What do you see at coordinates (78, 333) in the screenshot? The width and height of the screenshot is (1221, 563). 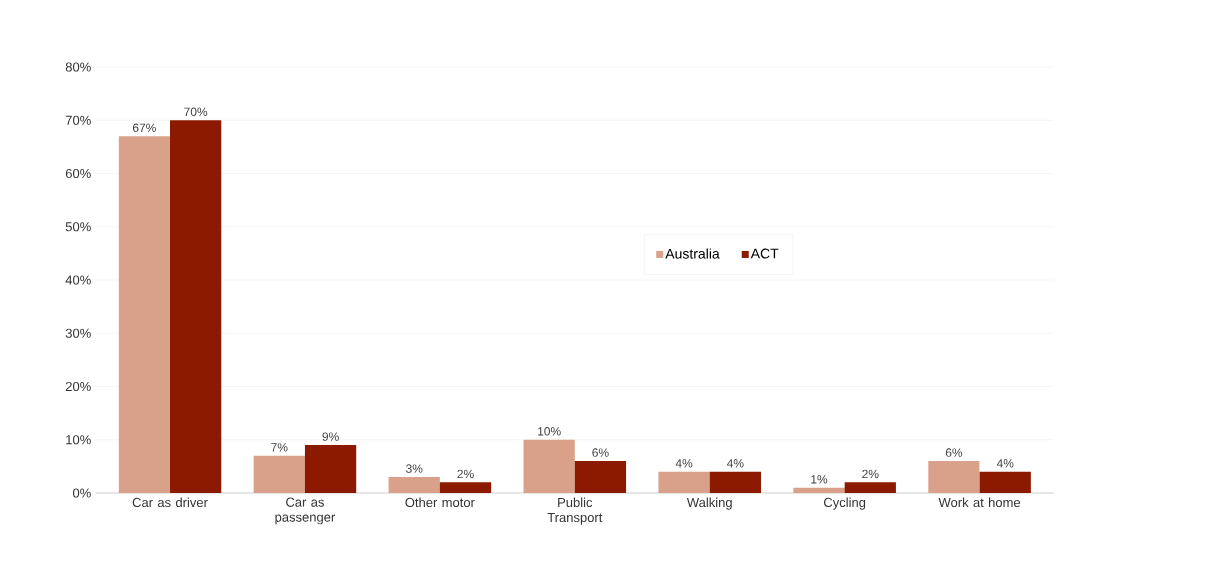 I see `y-tick-label: 30%` at bounding box center [78, 333].